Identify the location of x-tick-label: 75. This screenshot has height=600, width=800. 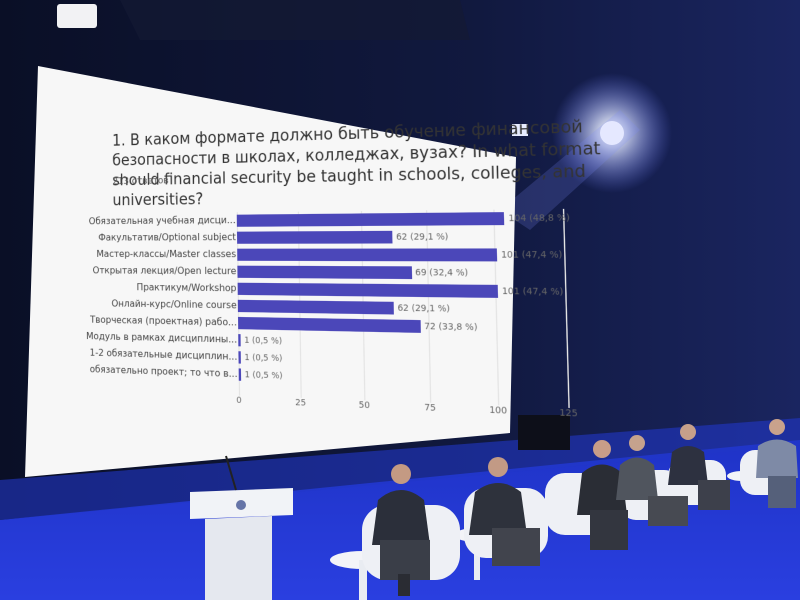
(430, 408).